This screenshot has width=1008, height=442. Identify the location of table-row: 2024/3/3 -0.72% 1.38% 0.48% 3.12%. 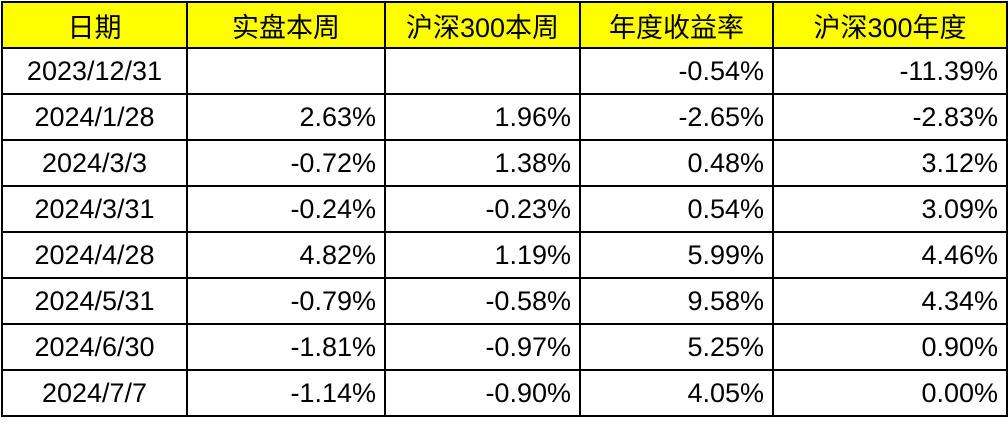
(504, 163).